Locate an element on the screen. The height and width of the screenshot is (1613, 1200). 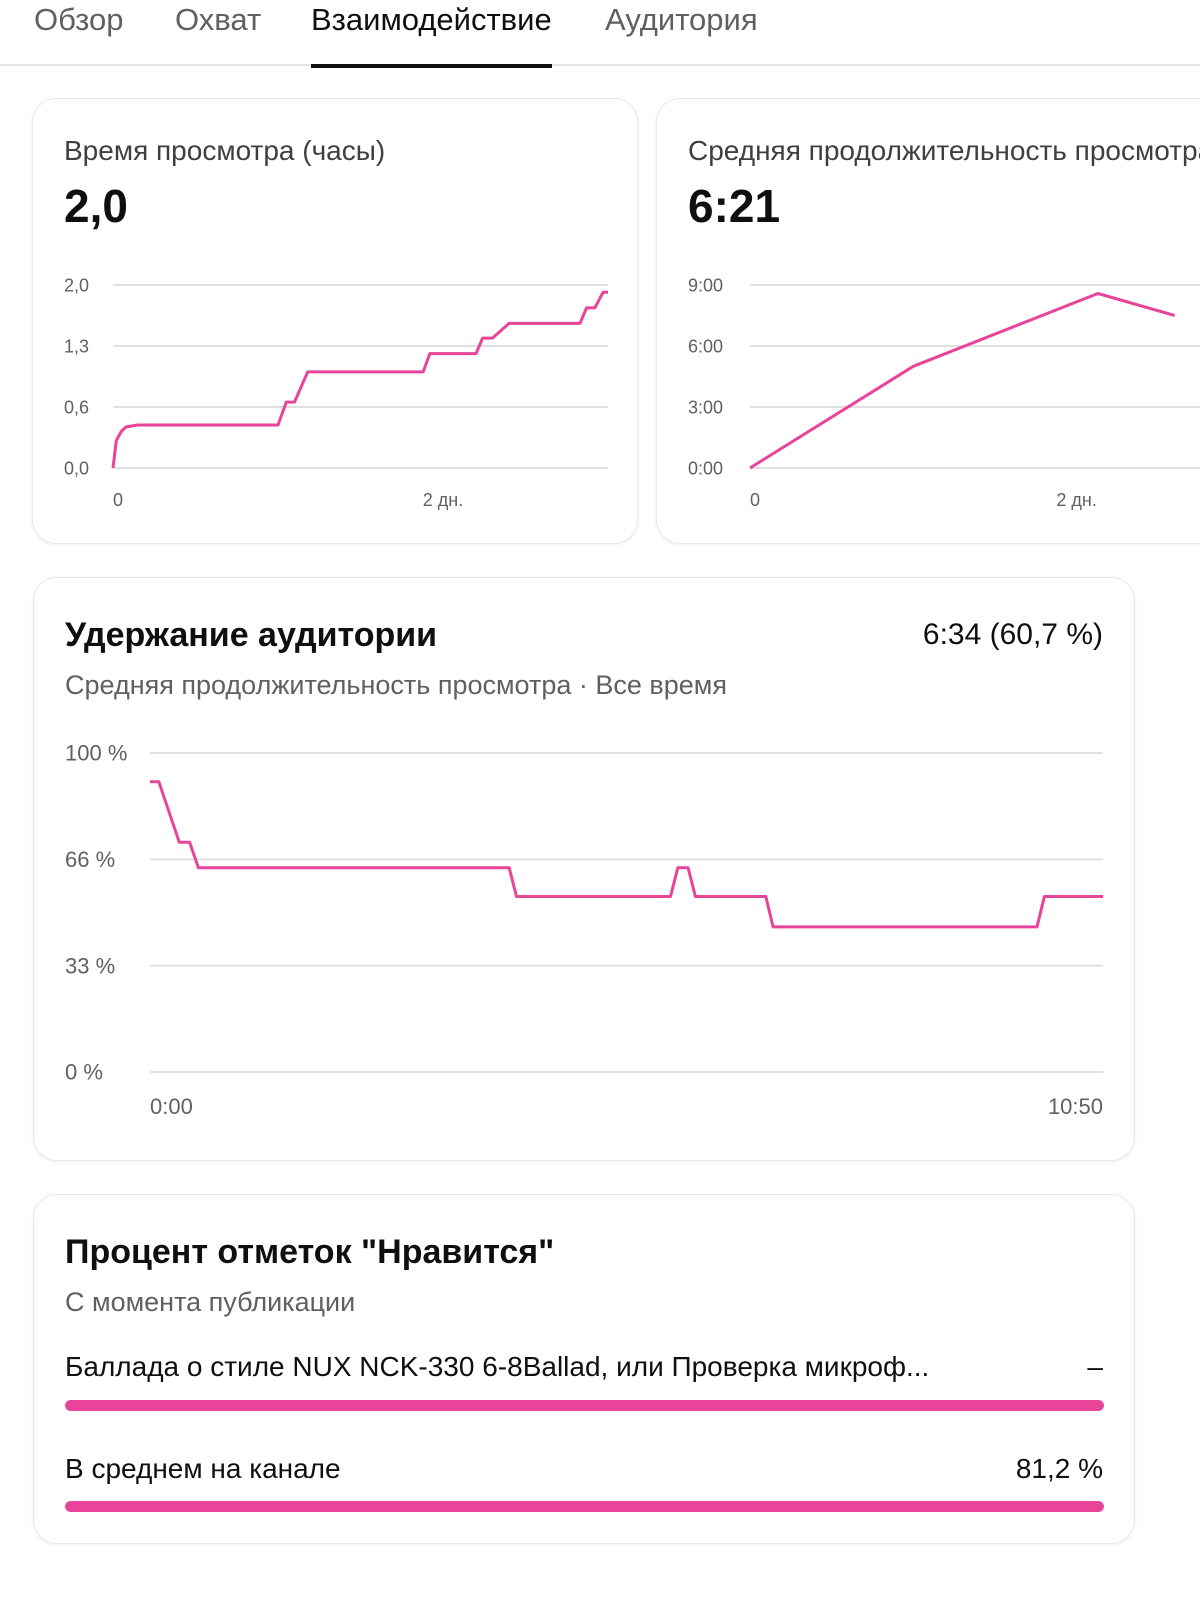
y-tick-label: 66 % is located at coordinates (90, 859).